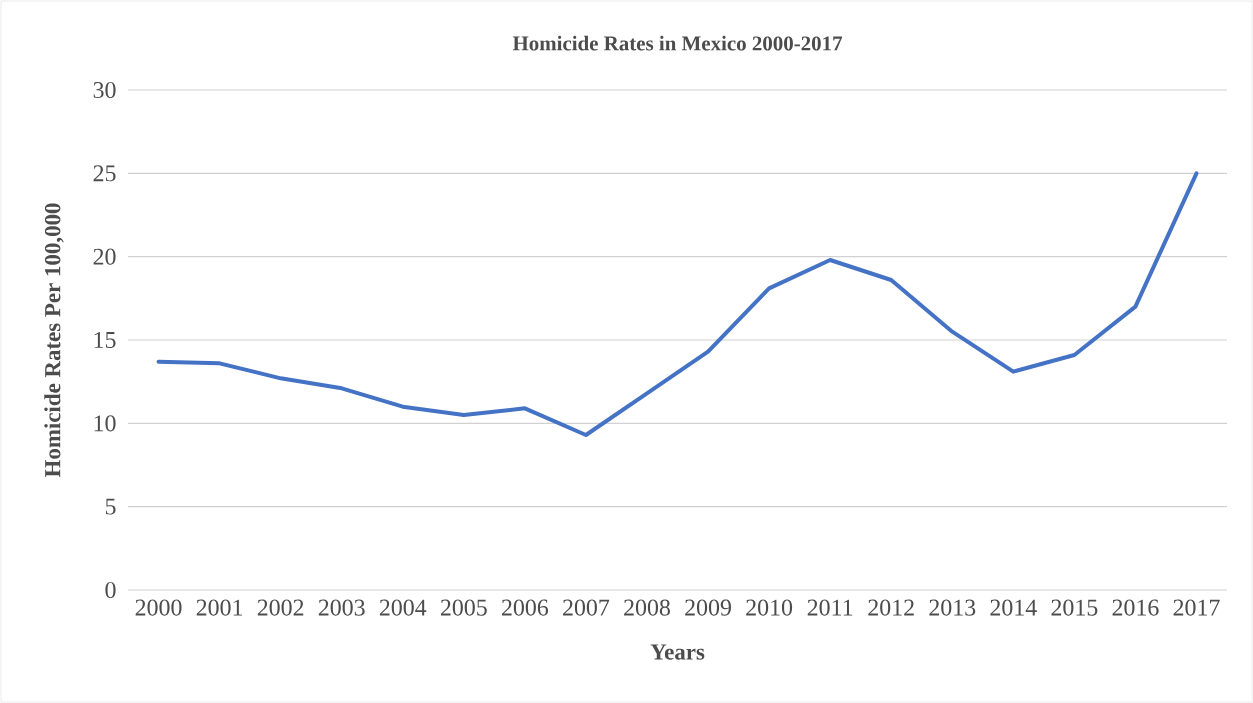  What do you see at coordinates (952, 607) in the screenshot?
I see `x-tick-label: 2013` at bounding box center [952, 607].